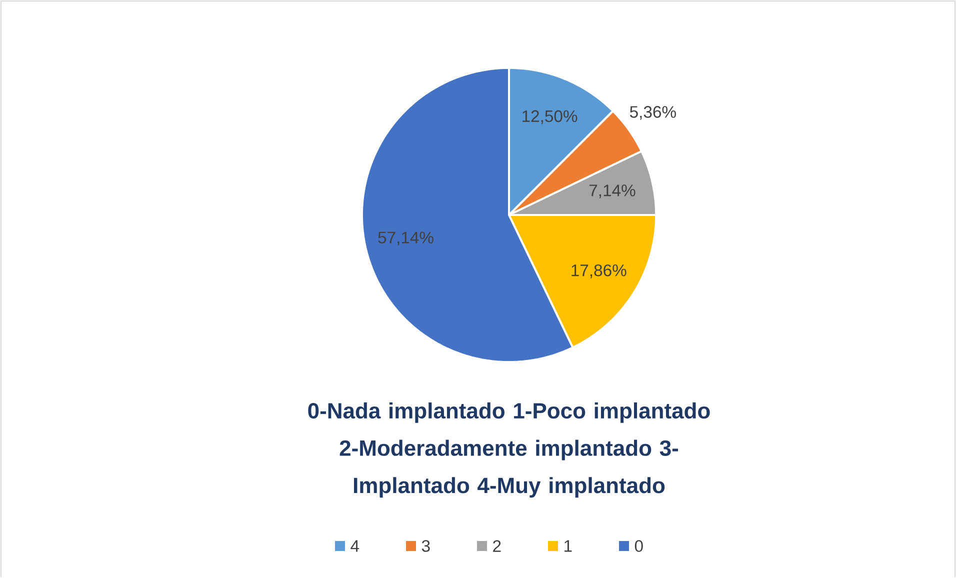 The width and height of the screenshot is (956, 578). I want to click on legend-label: 0, so click(638, 546).